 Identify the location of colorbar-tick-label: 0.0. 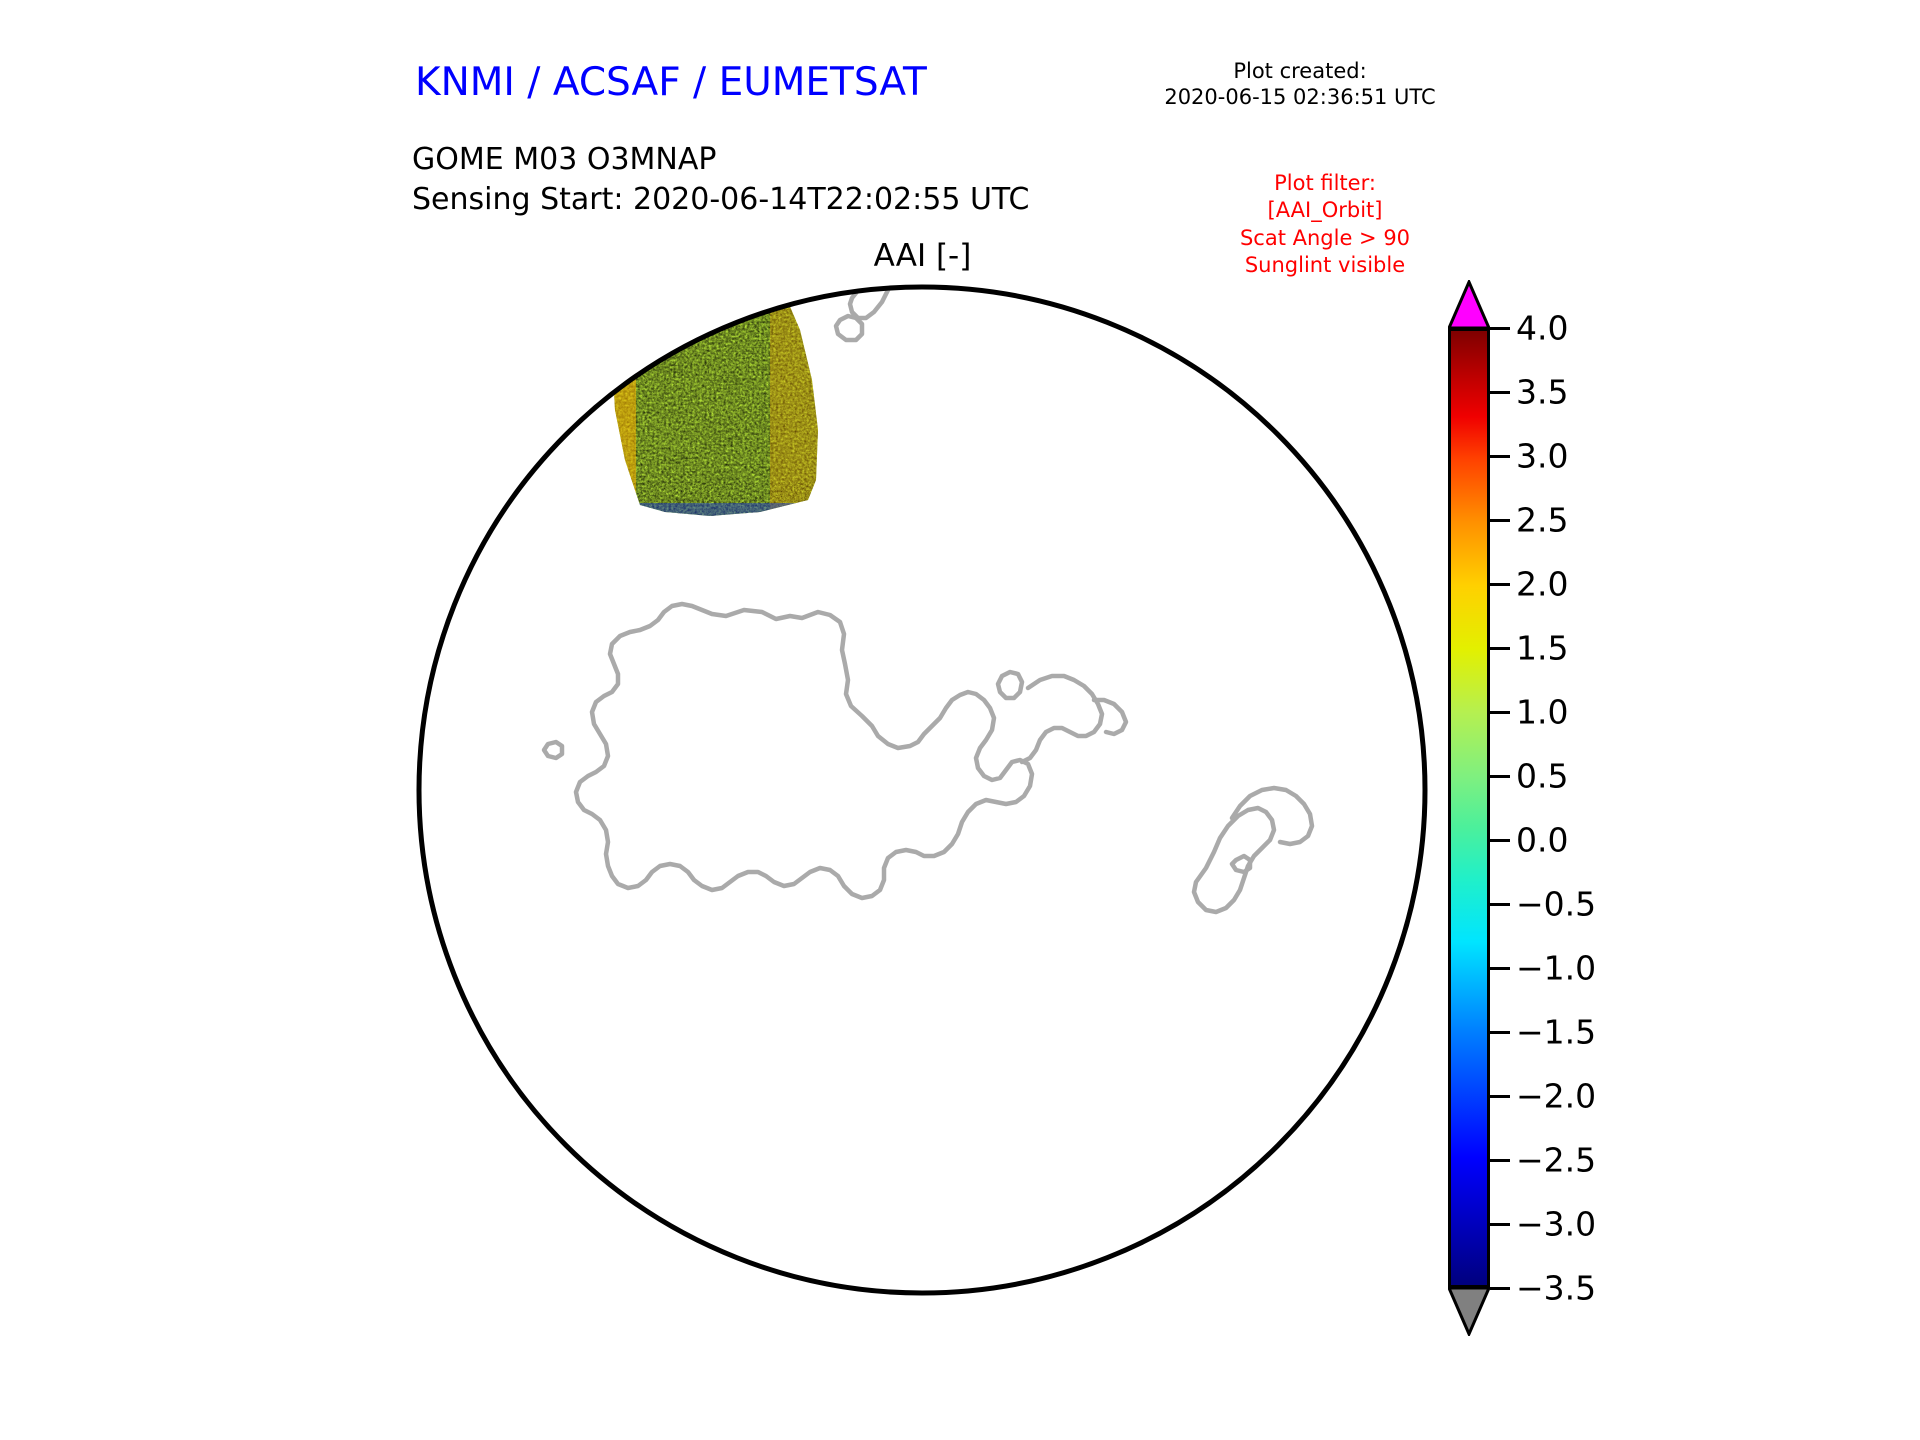
(1542, 840).